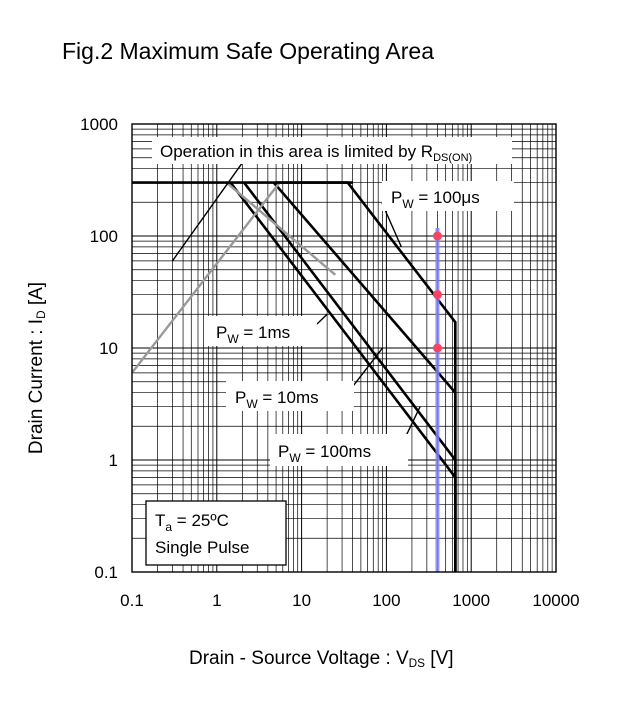  I want to click on x-tick-label: 1000, so click(471, 600).